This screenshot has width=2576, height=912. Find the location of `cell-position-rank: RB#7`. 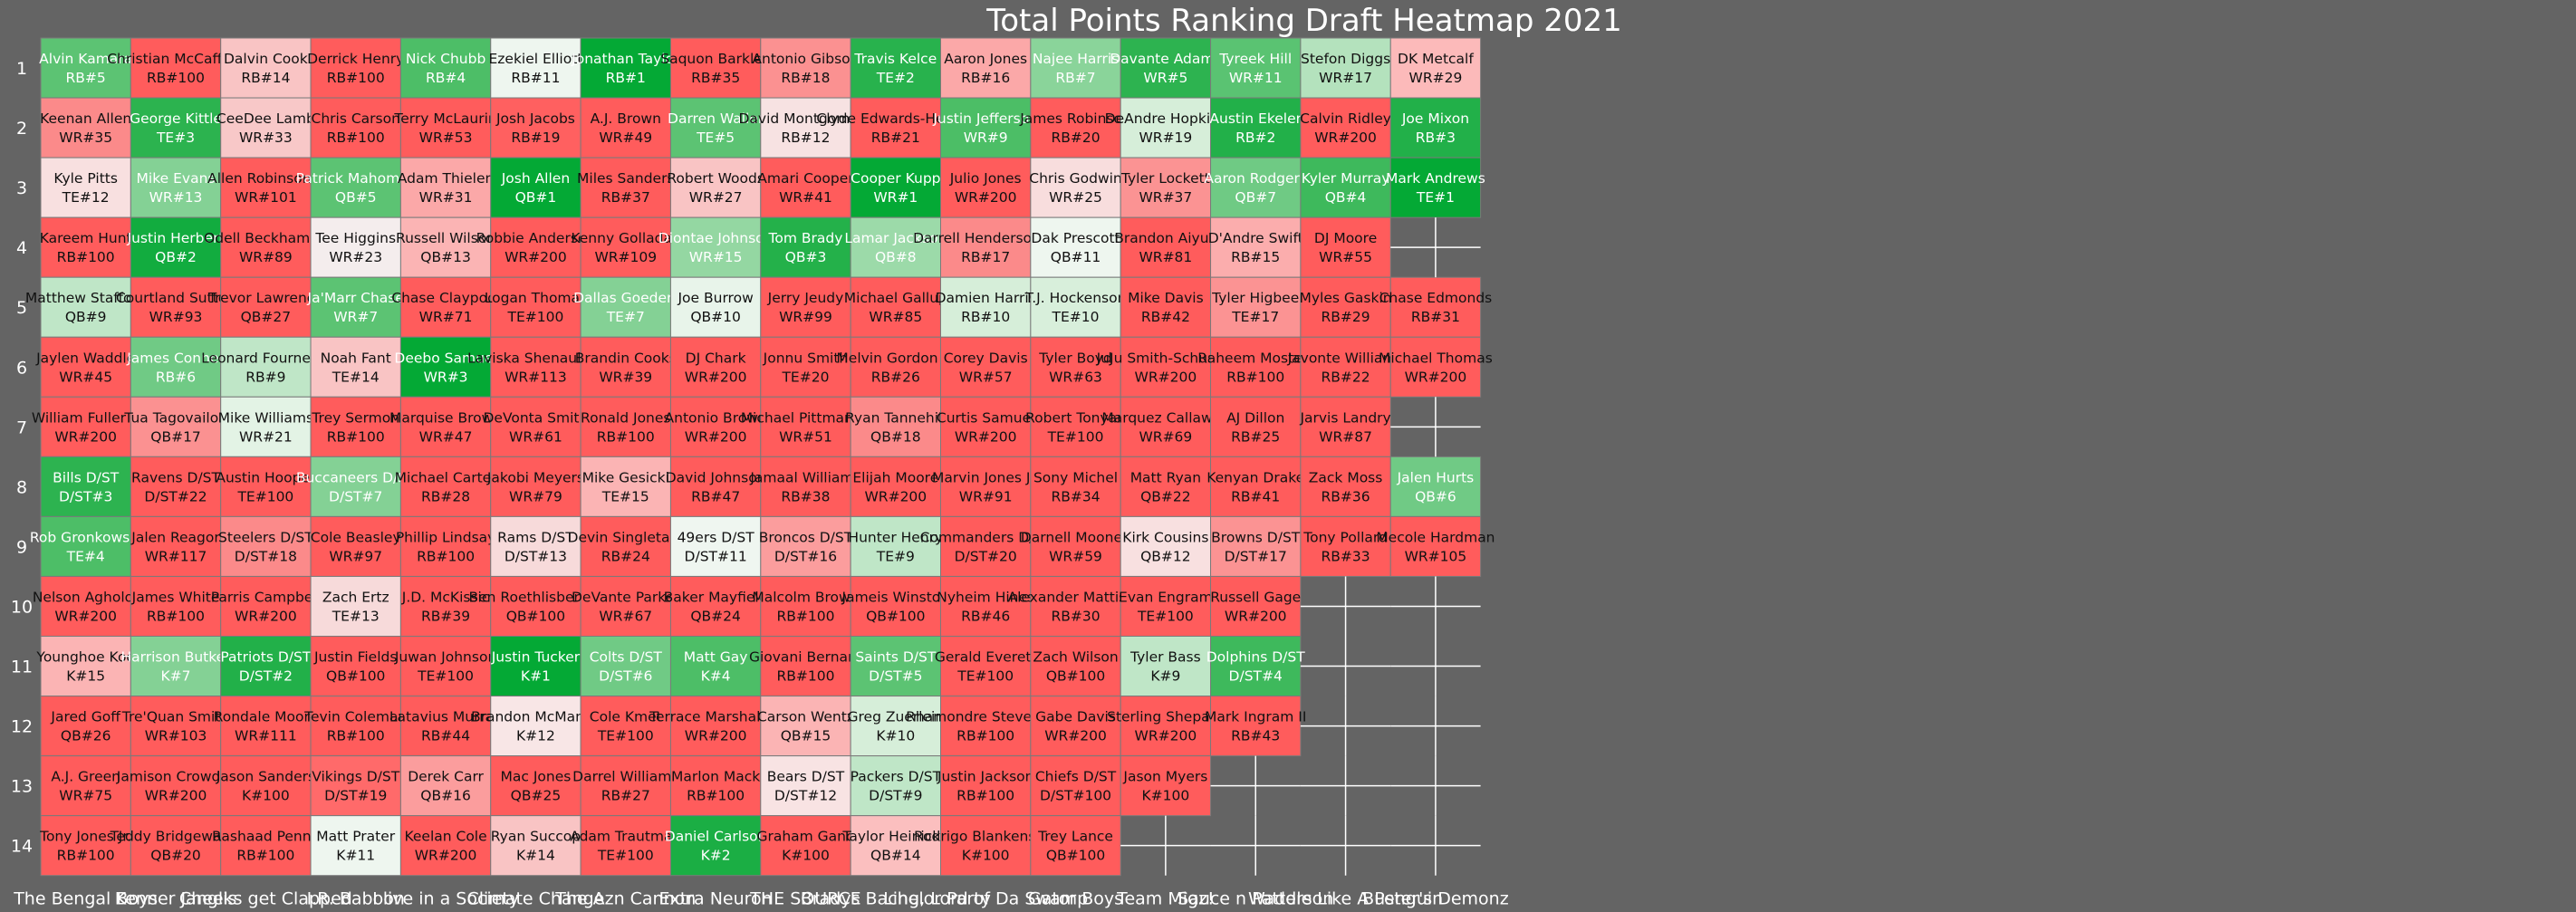

cell-position-rank: RB#7 is located at coordinates (1075, 78).